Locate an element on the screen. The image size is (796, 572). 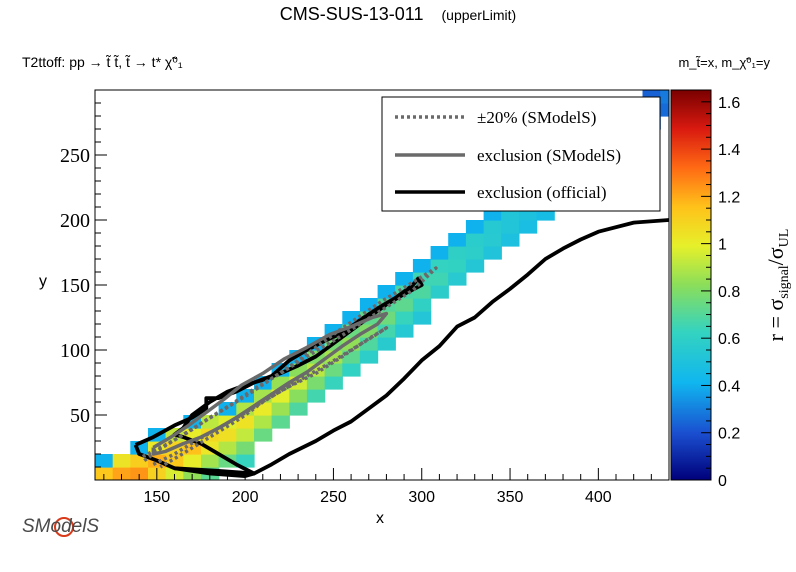
colorbar-tick-label: 1.6 is located at coordinates (729, 103).